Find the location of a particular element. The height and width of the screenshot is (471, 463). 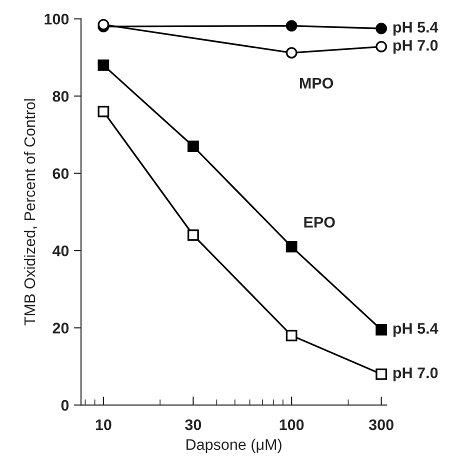

y-axis-title: TMB Oxidized, Percent of Control is located at coordinates (30, 212).